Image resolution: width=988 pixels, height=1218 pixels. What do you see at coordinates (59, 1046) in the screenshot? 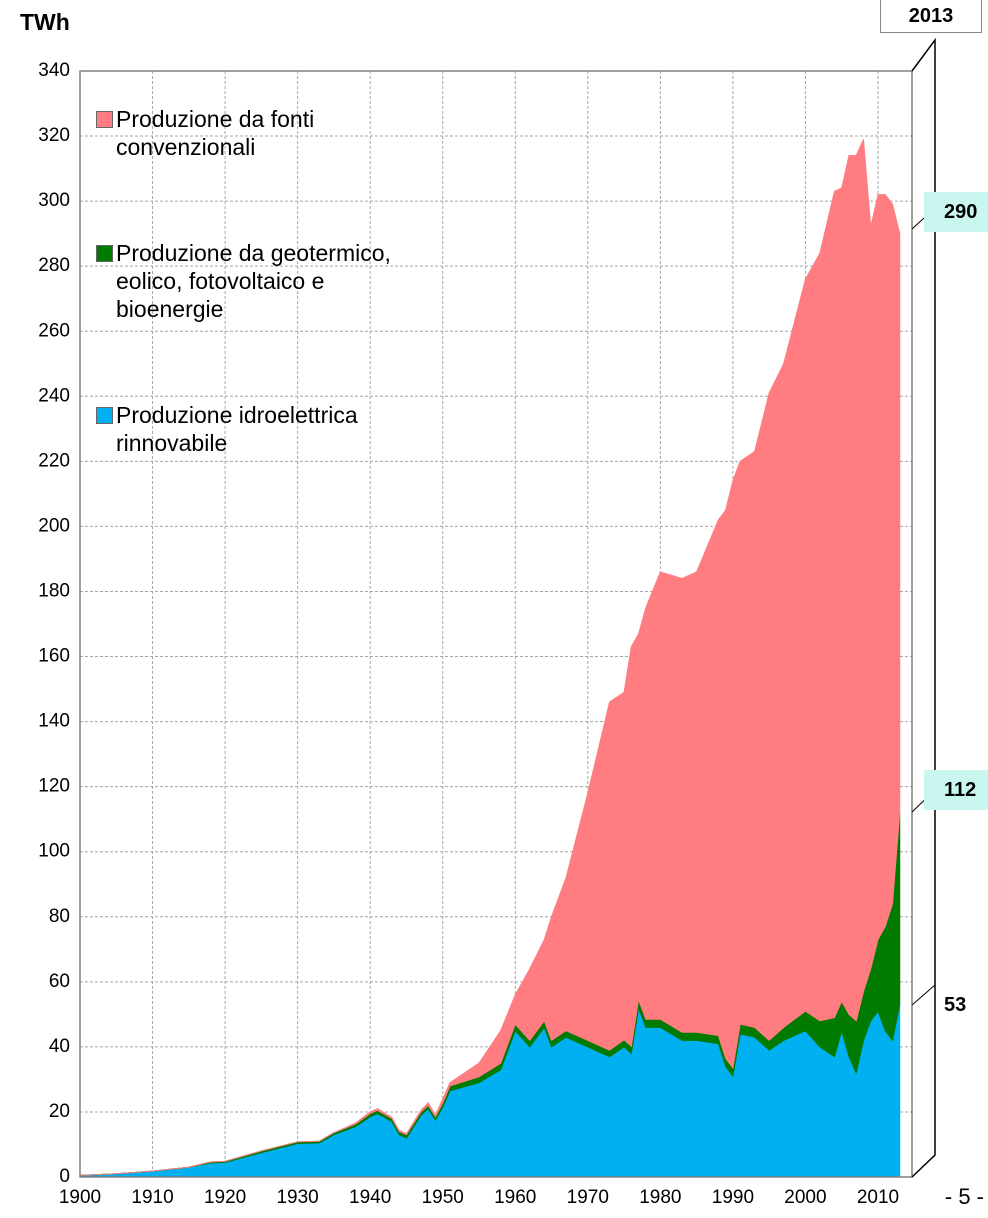
I see `y-tick-label: 40` at bounding box center [59, 1046].